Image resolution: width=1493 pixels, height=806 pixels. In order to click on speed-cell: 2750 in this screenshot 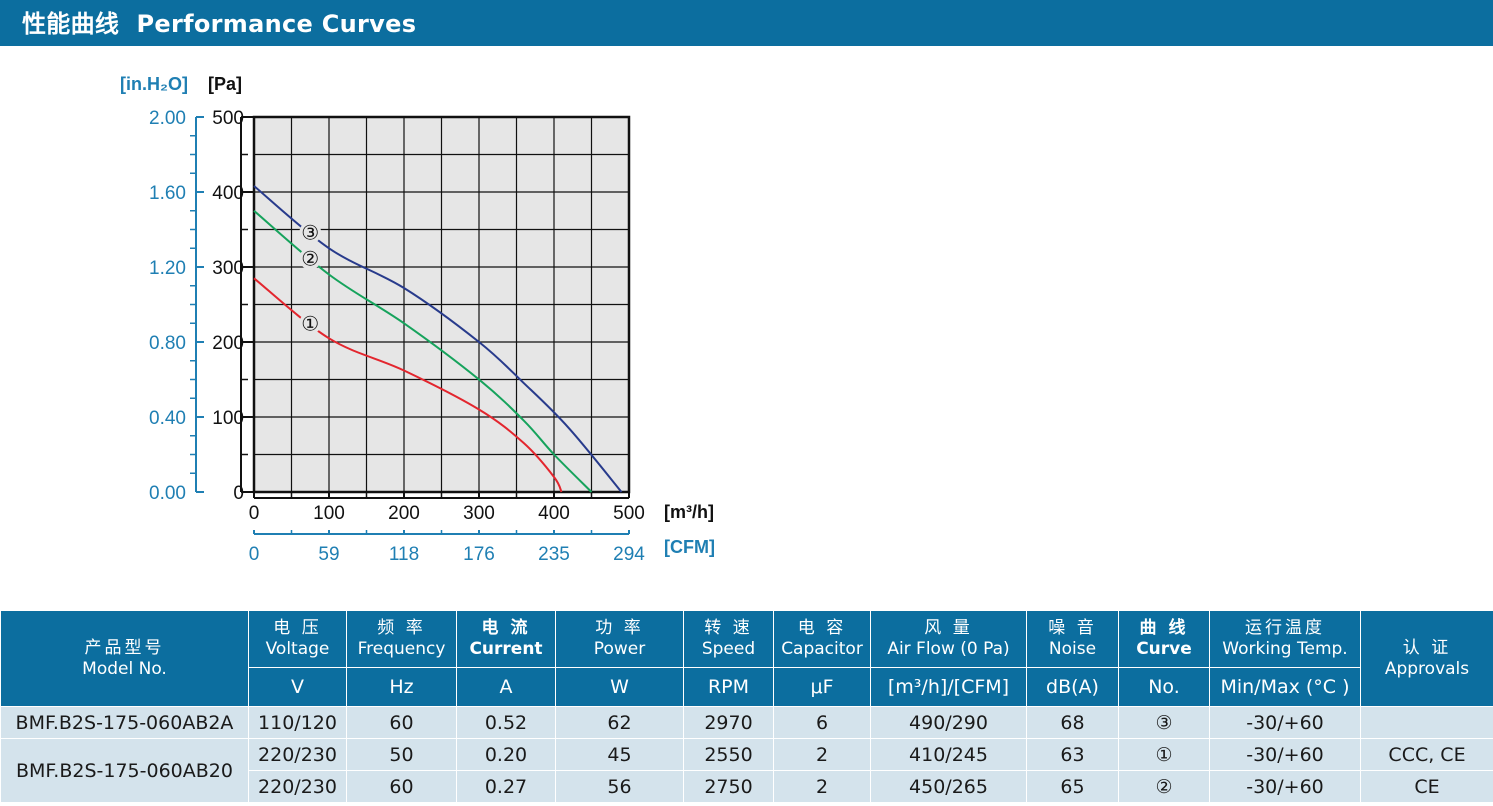, I will do `click(728, 786)`.